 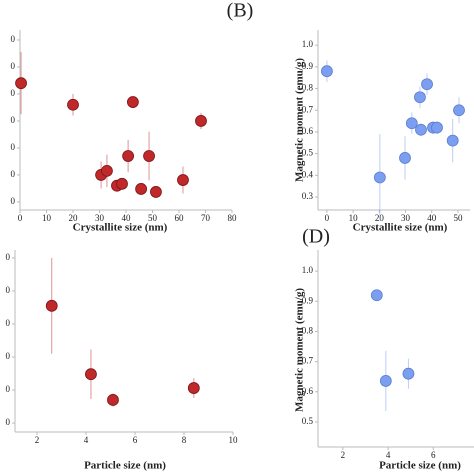 What do you see at coordinates (180, 218) in the screenshot?
I see `x-tick-label: 60` at bounding box center [180, 218].